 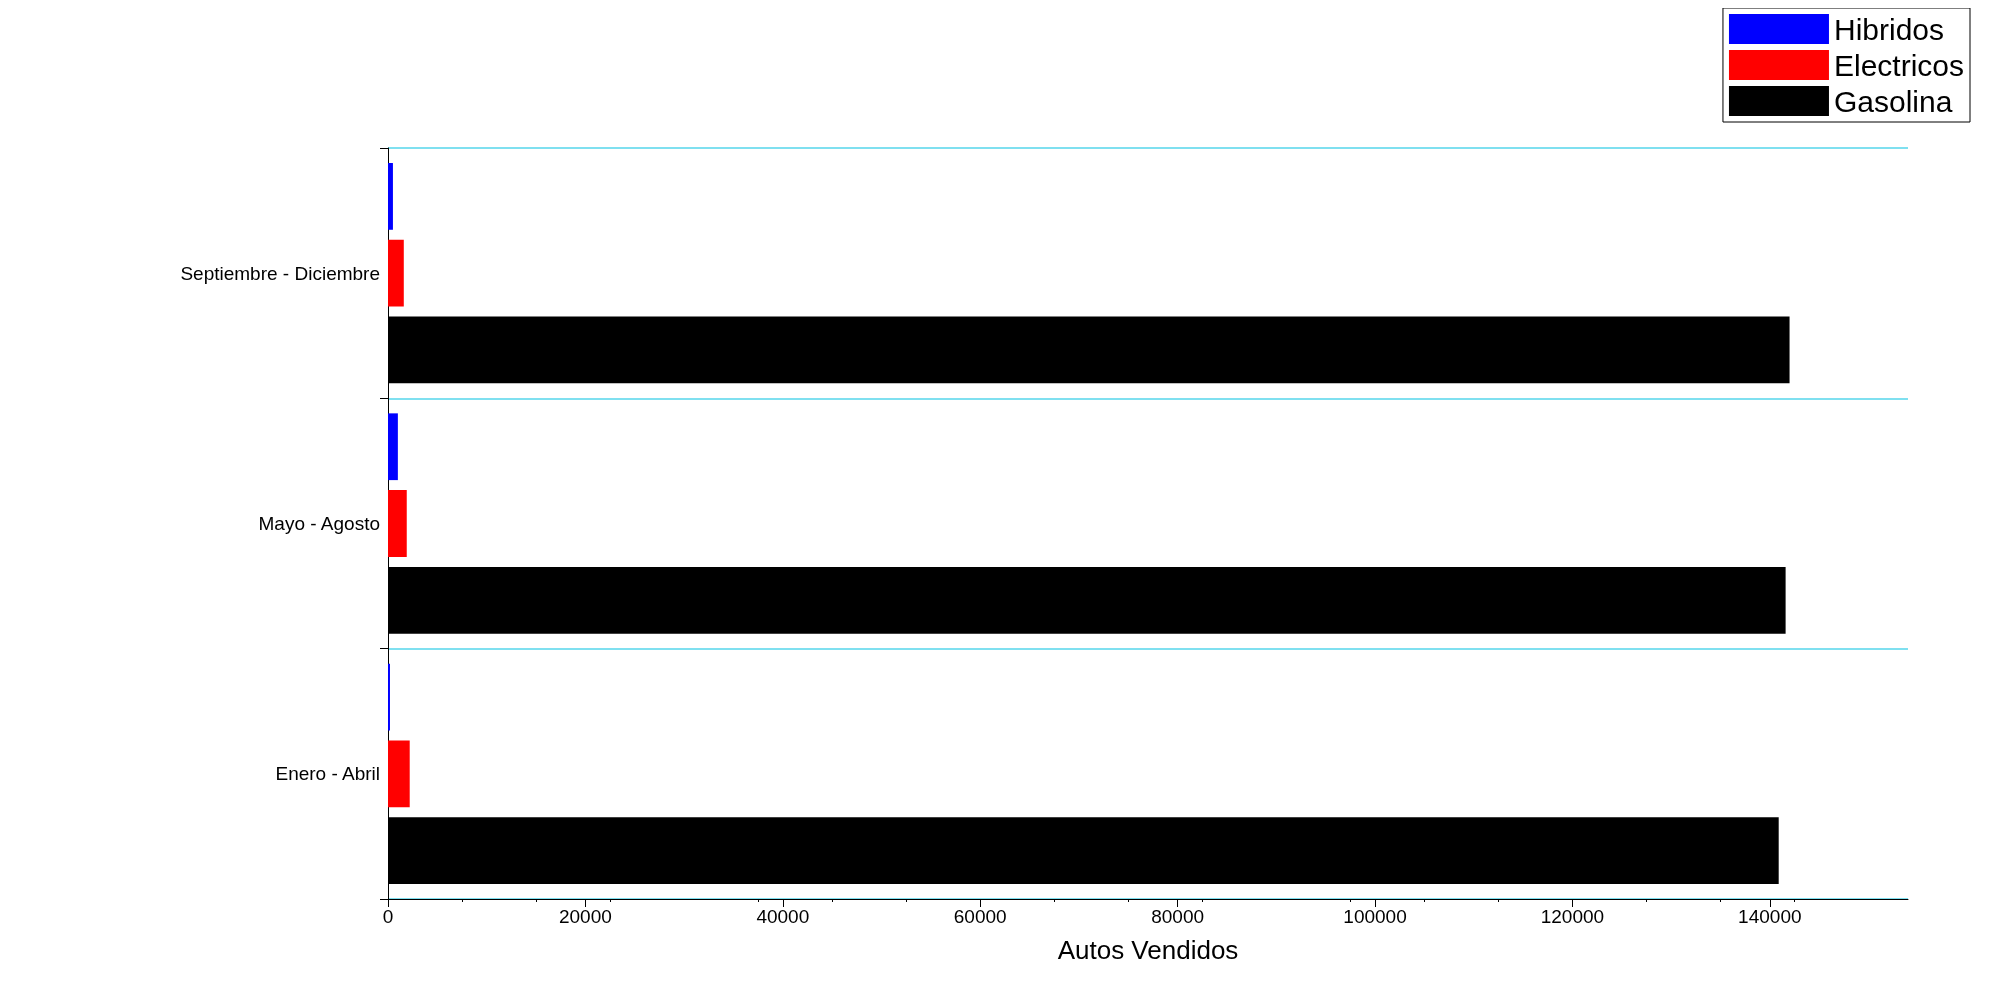 What do you see at coordinates (1893, 101) in the screenshot?
I see `legend-label: Gasolina` at bounding box center [1893, 101].